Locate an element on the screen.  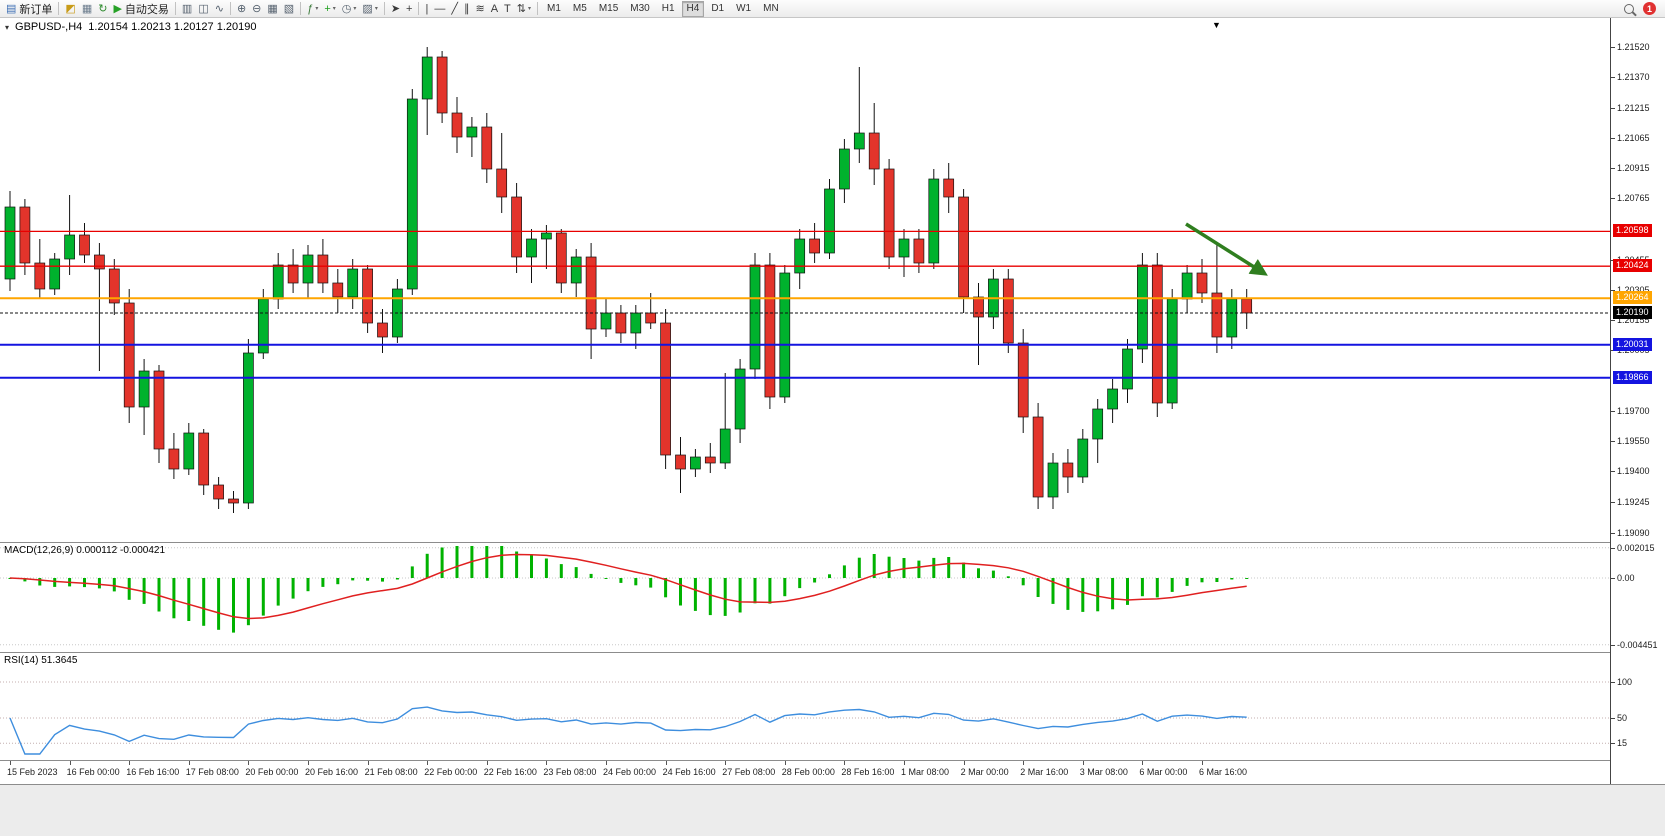
timeframe-button-M1: M1 is located at coordinates (554, 8).